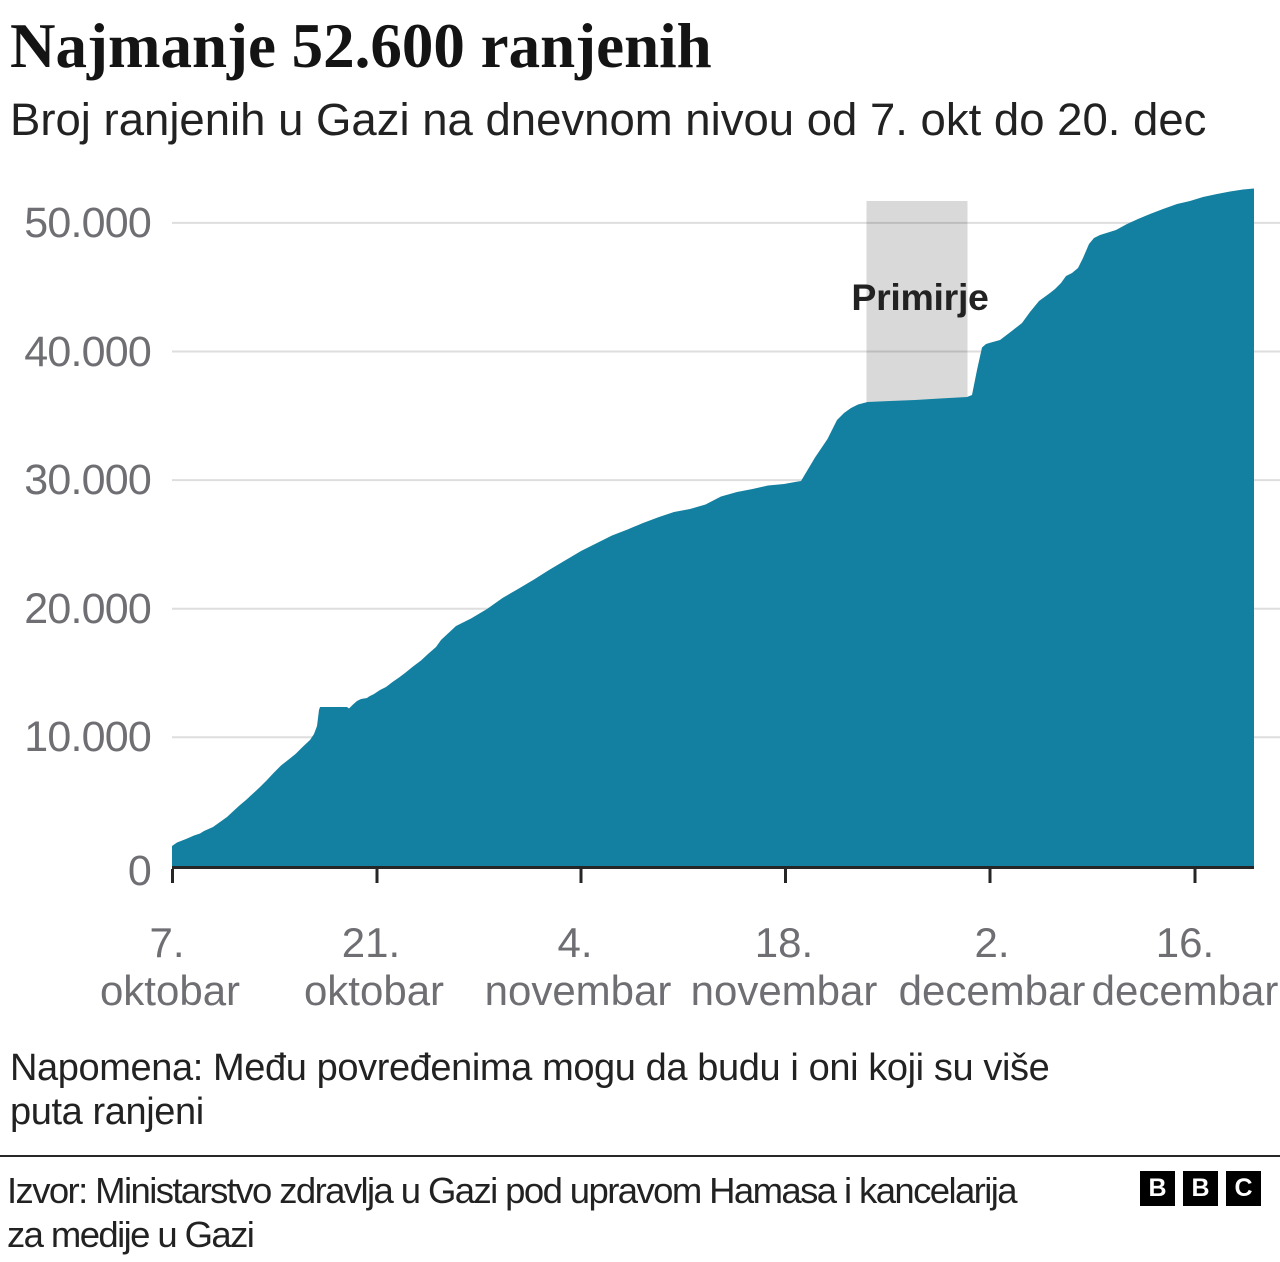  What do you see at coordinates (574, 942) in the screenshot?
I see `svg-text: 4.` at bounding box center [574, 942].